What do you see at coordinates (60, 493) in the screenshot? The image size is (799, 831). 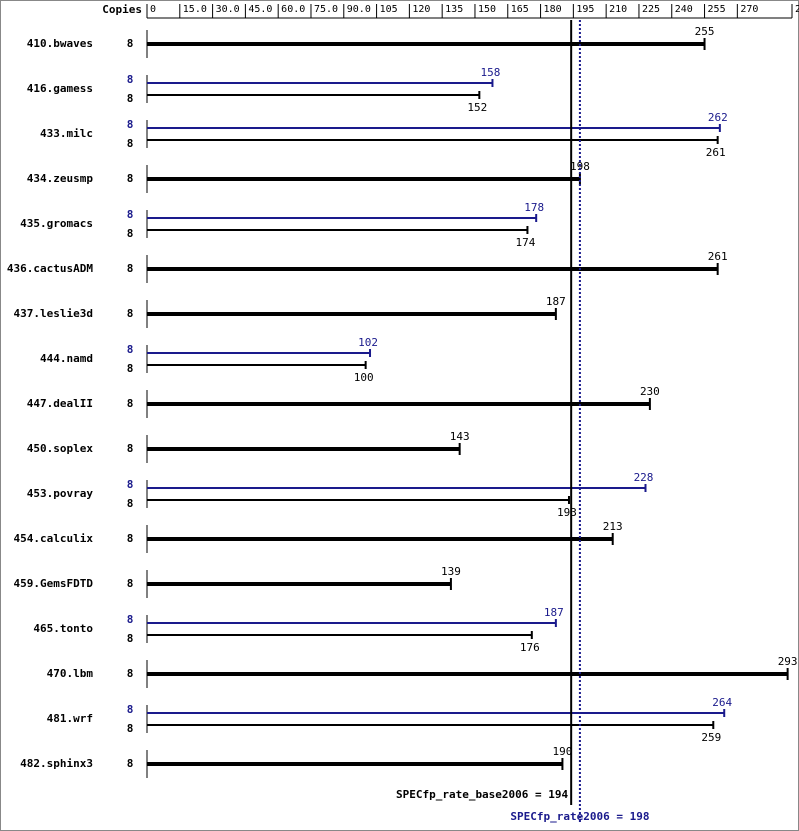 I see `benchmark-label: 453.povray` at bounding box center [60, 493].